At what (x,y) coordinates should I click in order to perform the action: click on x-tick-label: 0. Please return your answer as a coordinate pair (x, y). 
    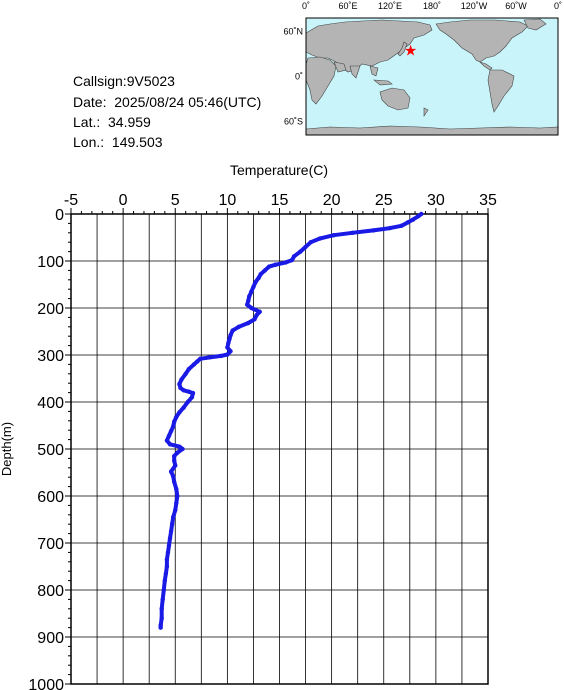
    Looking at the image, I should click on (123, 200).